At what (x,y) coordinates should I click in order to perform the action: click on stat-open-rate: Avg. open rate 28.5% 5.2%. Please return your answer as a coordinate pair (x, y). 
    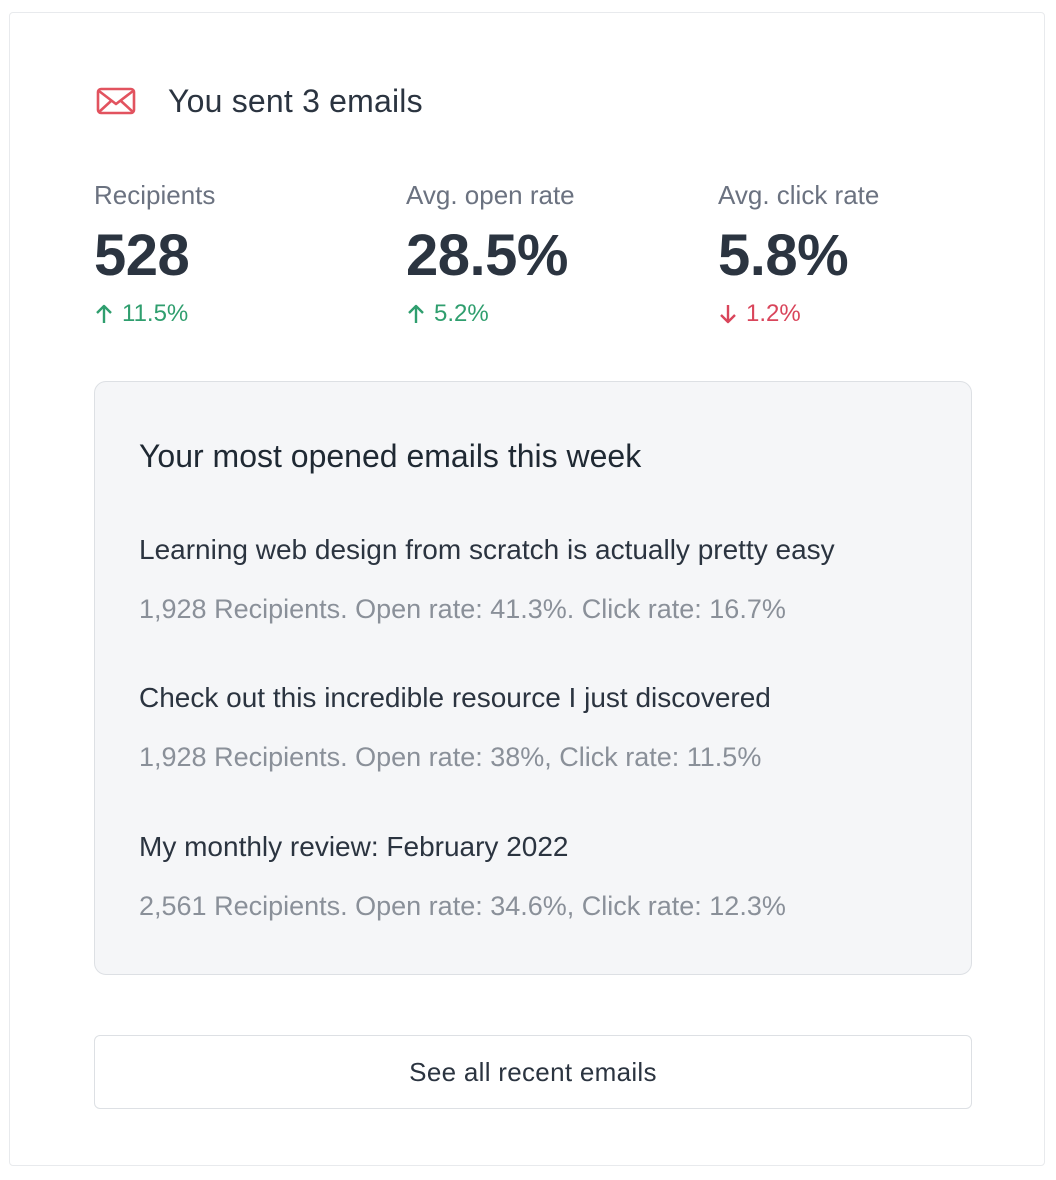
    Looking at the image, I should click on (551, 254).